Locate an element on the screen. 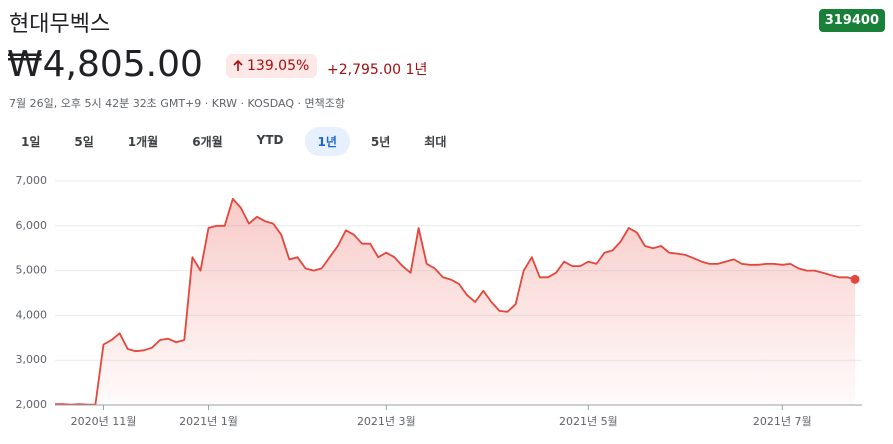  range-tab: 5일 is located at coordinates (84, 142).